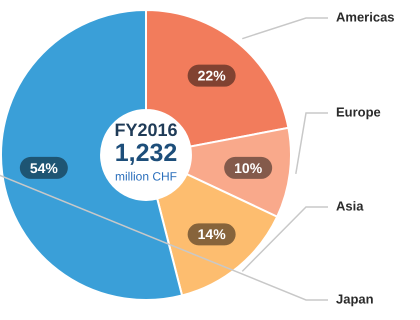  What do you see at coordinates (248, 168) in the screenshot?
I see `data-label: 10%` at bounding box center [248, 168].